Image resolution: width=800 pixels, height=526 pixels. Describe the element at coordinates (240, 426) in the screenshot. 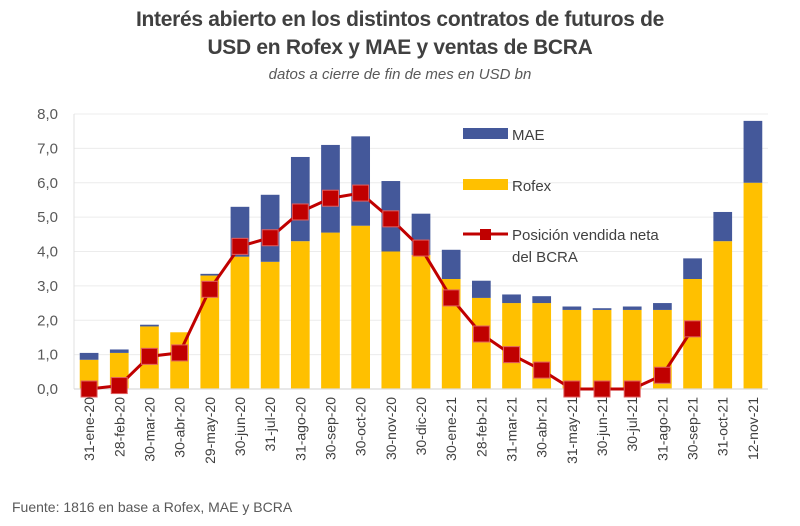

I see `x-tick-label: 30-jun-20` at that location.